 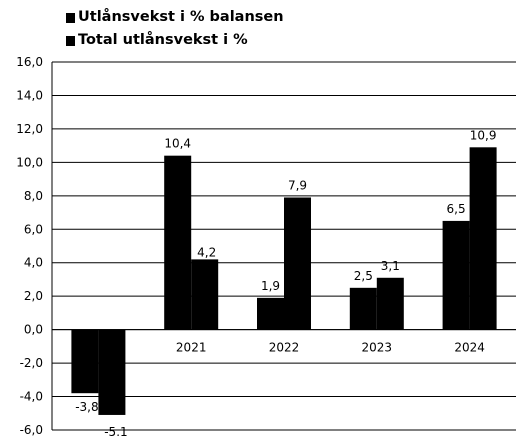 I want to click on y-tick-label: 10,0, so click(x=29, y=162).